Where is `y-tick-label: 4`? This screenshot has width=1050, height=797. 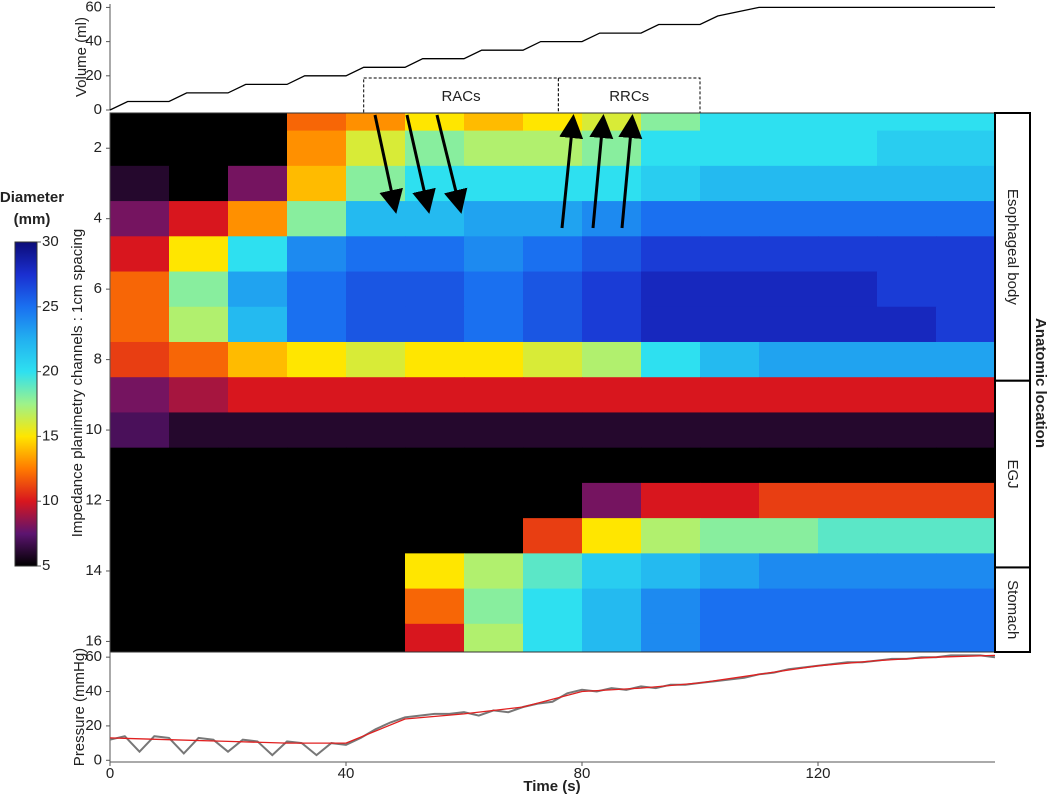
y-tick-label: 4 is located at coordinates (98, 218).